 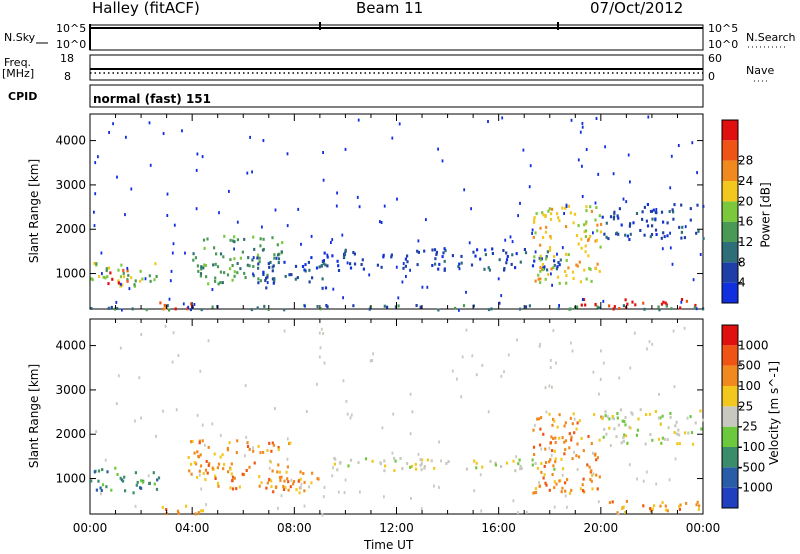 What do you see at coordinates (70, 346) in the screenshot?
I see `ytick-label: 4000` at bounding box center [70, 346].